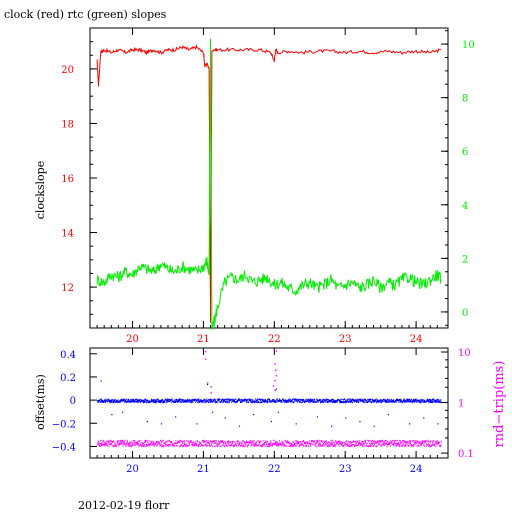 This screenshot has height=512, width=512. What do you see at coordinates (203, 469) in the screenshot?
I see `bottom-xtick-label: 21` at bounding box center [203, 469].